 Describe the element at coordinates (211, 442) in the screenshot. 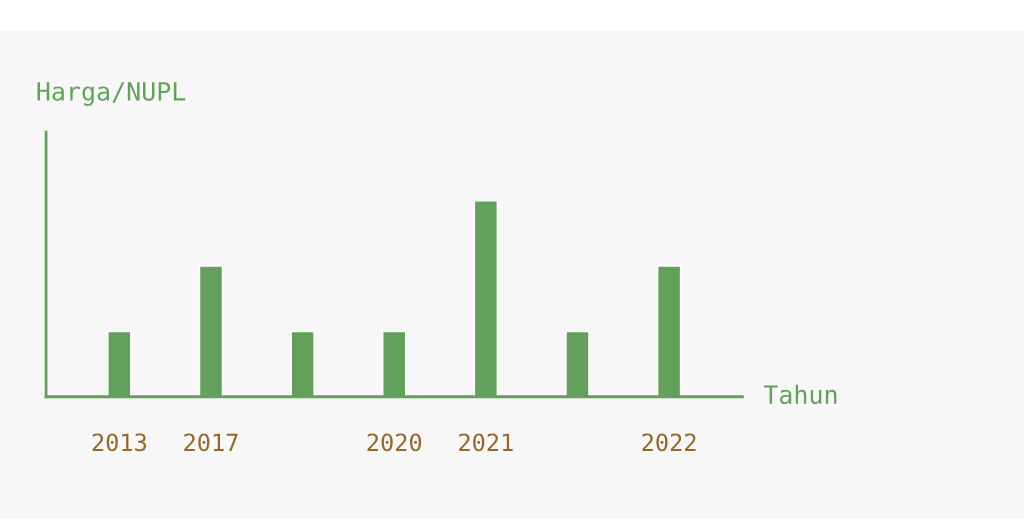

I see `x-tick-label: 2017` at that location.